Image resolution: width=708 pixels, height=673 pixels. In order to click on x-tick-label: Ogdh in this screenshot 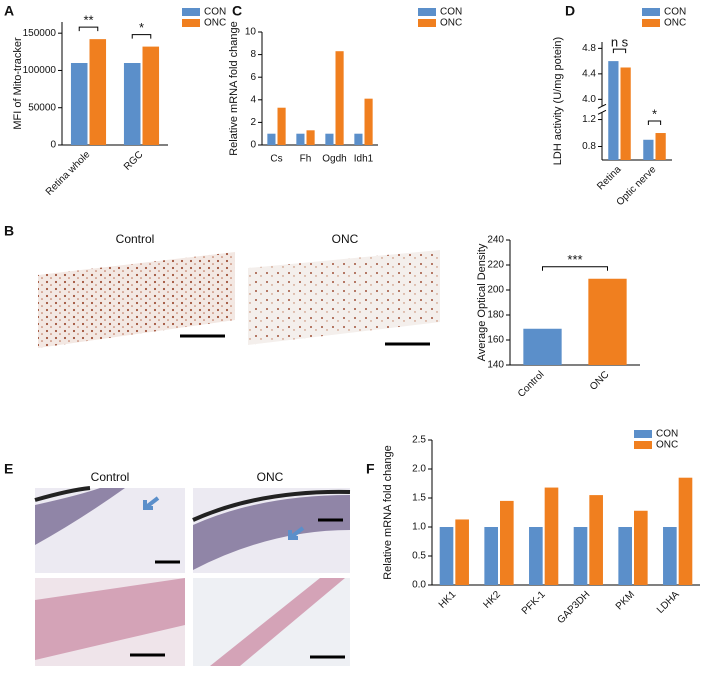, I will do `click(334, 159)`.